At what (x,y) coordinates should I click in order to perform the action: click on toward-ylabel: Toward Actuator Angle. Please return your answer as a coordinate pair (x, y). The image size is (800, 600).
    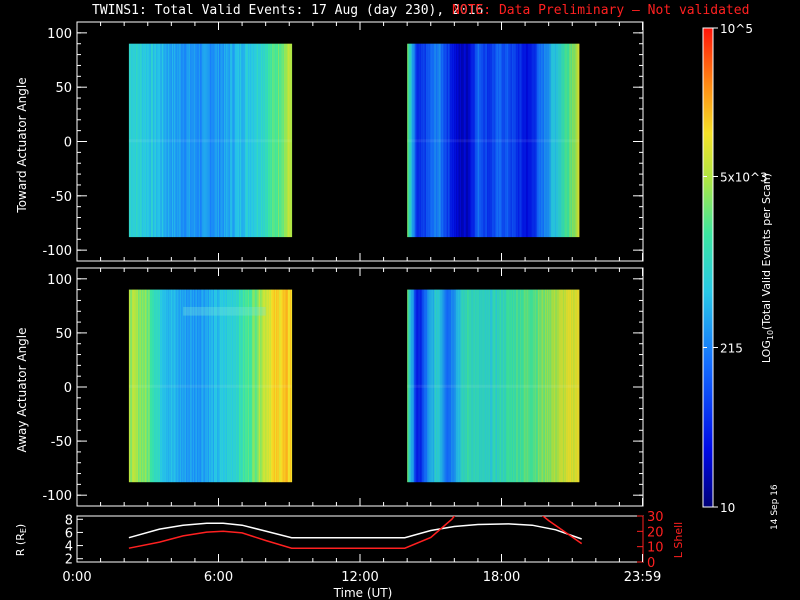
    Looking at the image, I should click on (22, 145).